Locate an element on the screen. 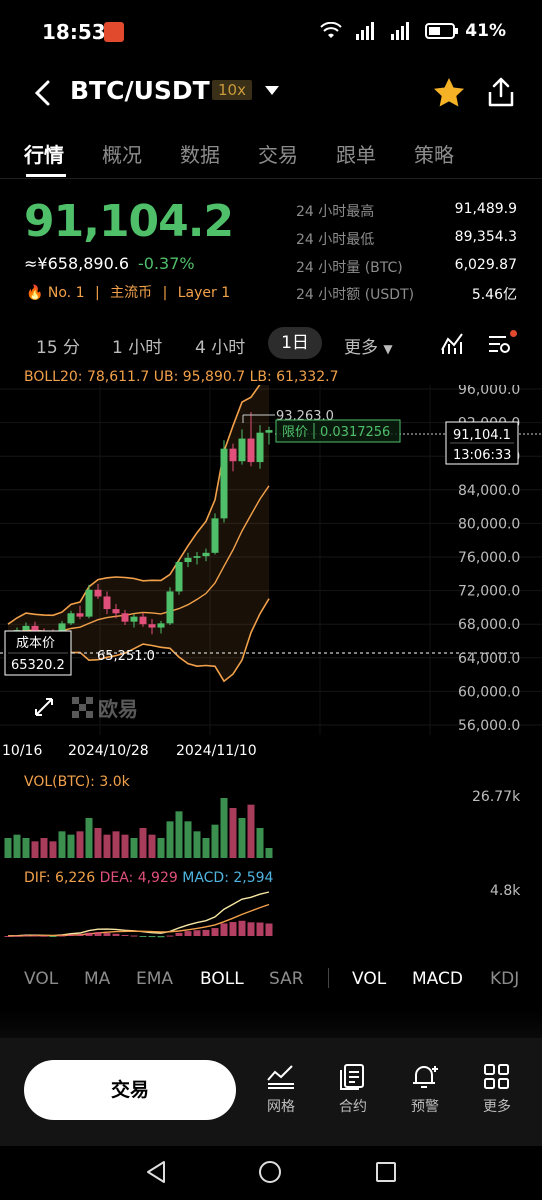  price-axis-label: 56,000.0 is located at coordinates (489, 726).